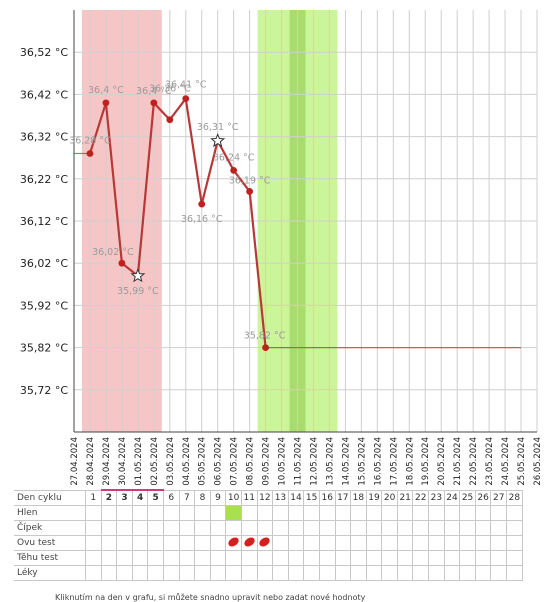 The width and height of the screenshot is (549, 602). Describe the element at coordinates (374, 497) in the screenshot. I see `cycle-day-cell: 19` at that location.